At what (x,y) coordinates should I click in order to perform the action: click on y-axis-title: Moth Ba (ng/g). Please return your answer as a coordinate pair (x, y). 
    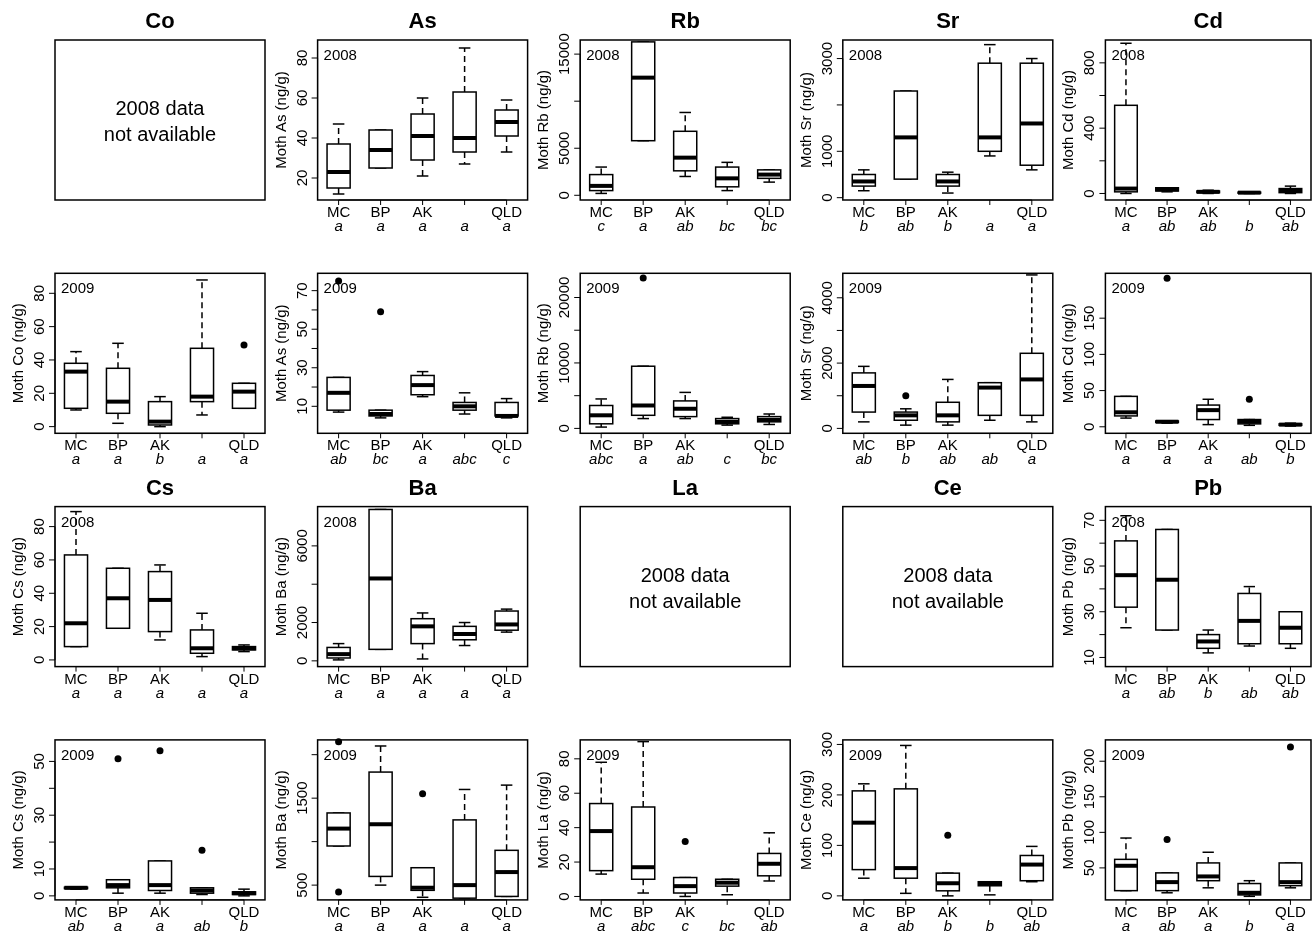
    Looking at the image, I should click on (280, 820).